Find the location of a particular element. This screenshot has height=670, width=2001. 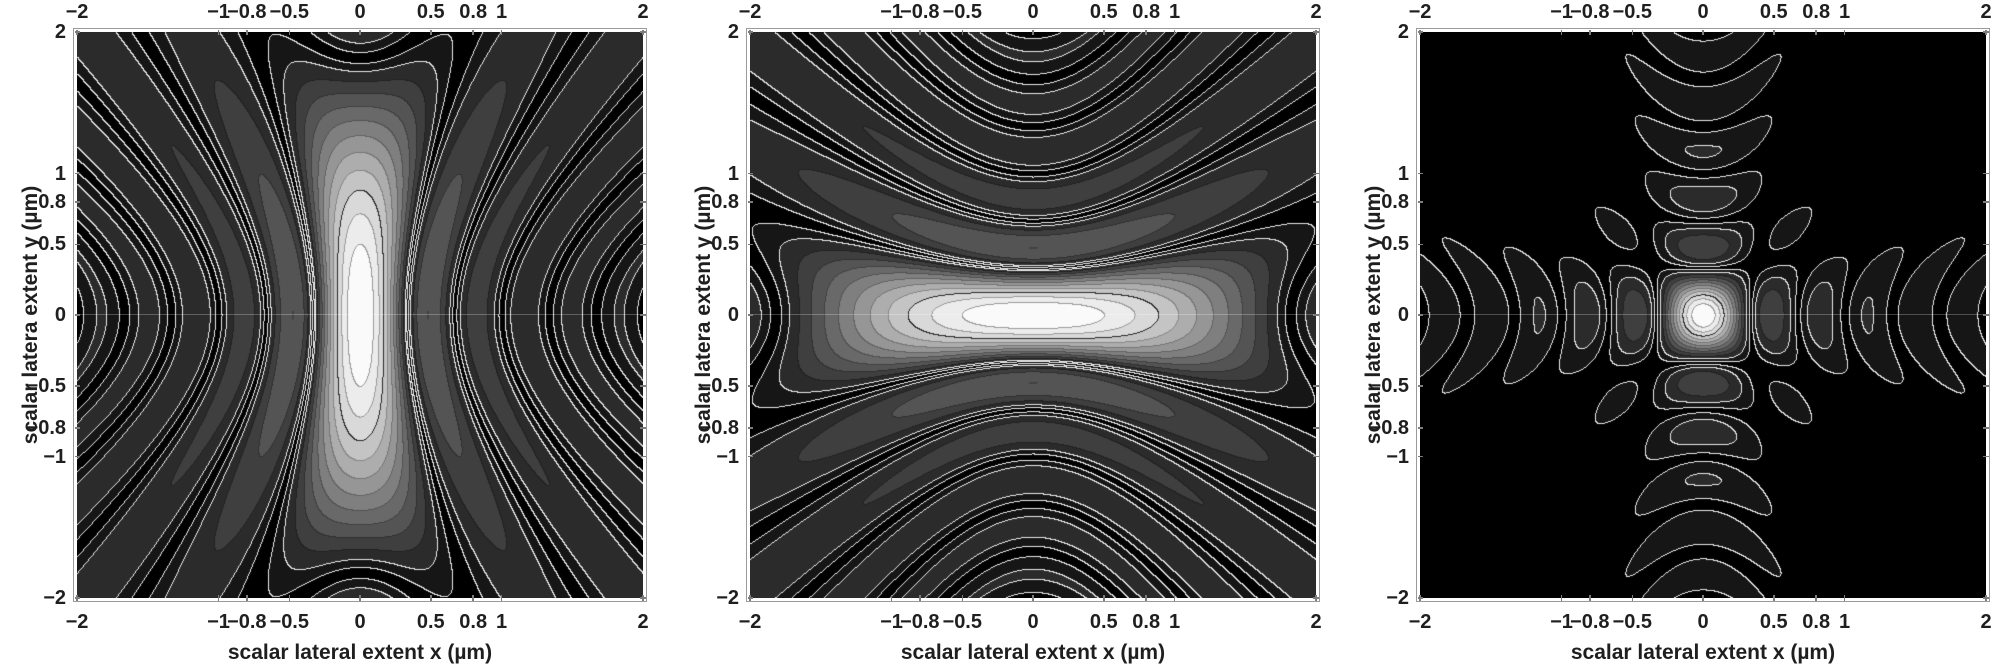

y-tick-label: −2 is located at coordinates (1397, 598).